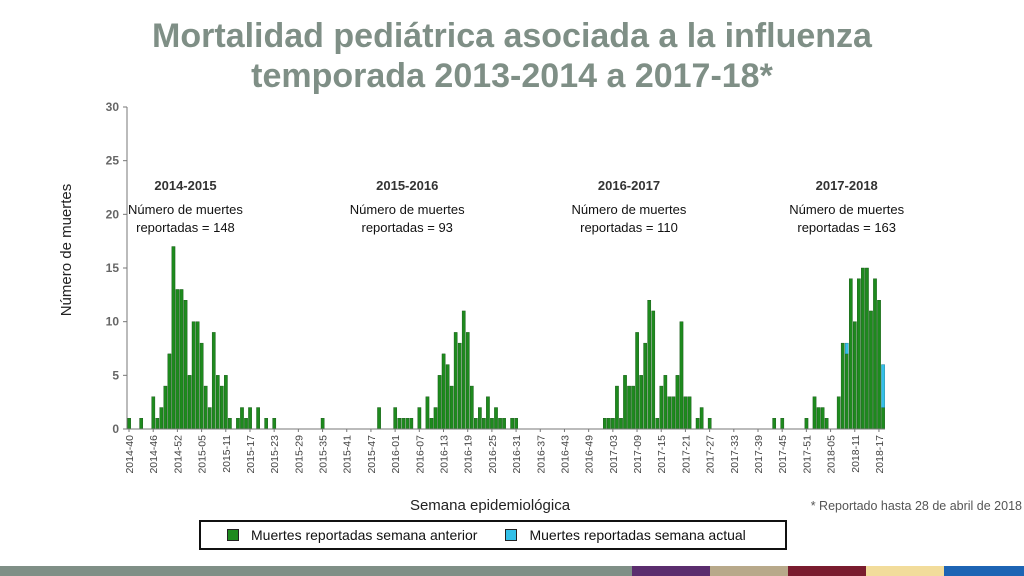 This screenshot has height=576, width=1024. I want to click on y-tick-label: 25, so click(113, 161).